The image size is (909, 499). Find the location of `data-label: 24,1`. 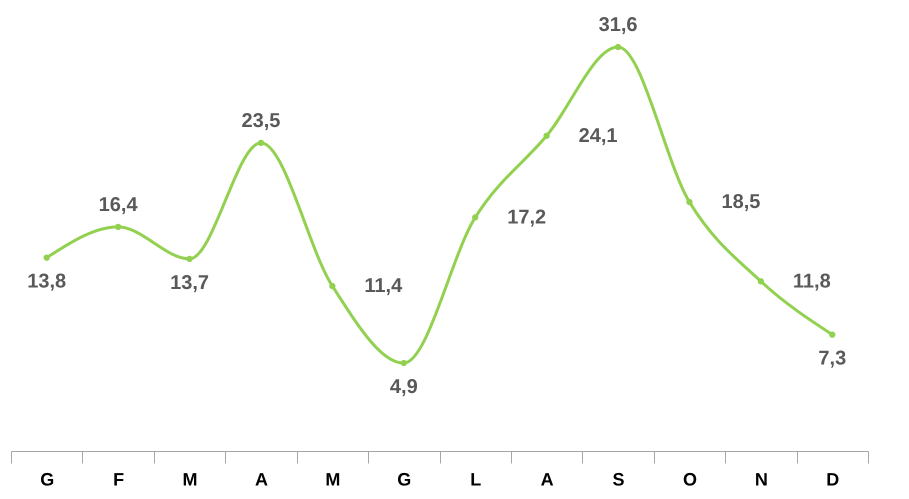

data-label: 24,1 is located at coordinates (598, 135).